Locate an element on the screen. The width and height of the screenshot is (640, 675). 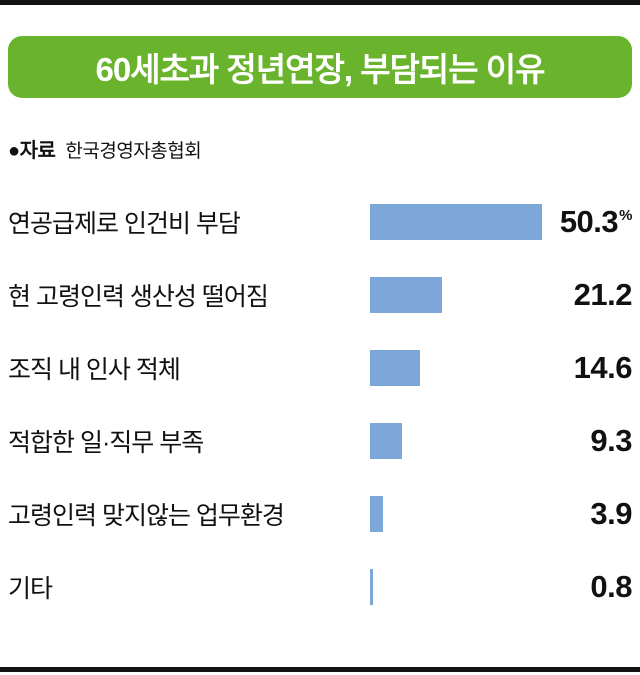
top-border-rule is located at coordinates (320, 2).